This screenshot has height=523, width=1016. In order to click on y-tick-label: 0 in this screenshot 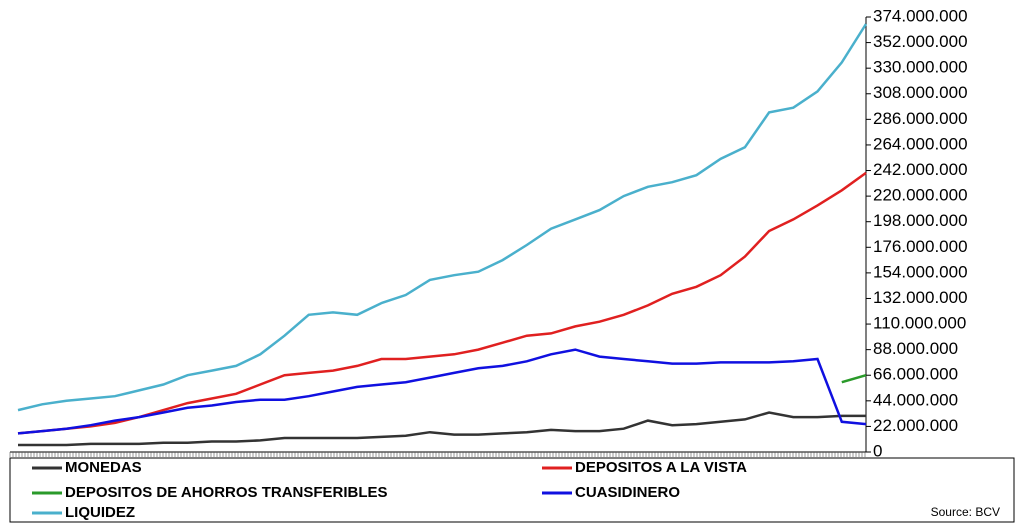, I will do `click(877, 450)`.